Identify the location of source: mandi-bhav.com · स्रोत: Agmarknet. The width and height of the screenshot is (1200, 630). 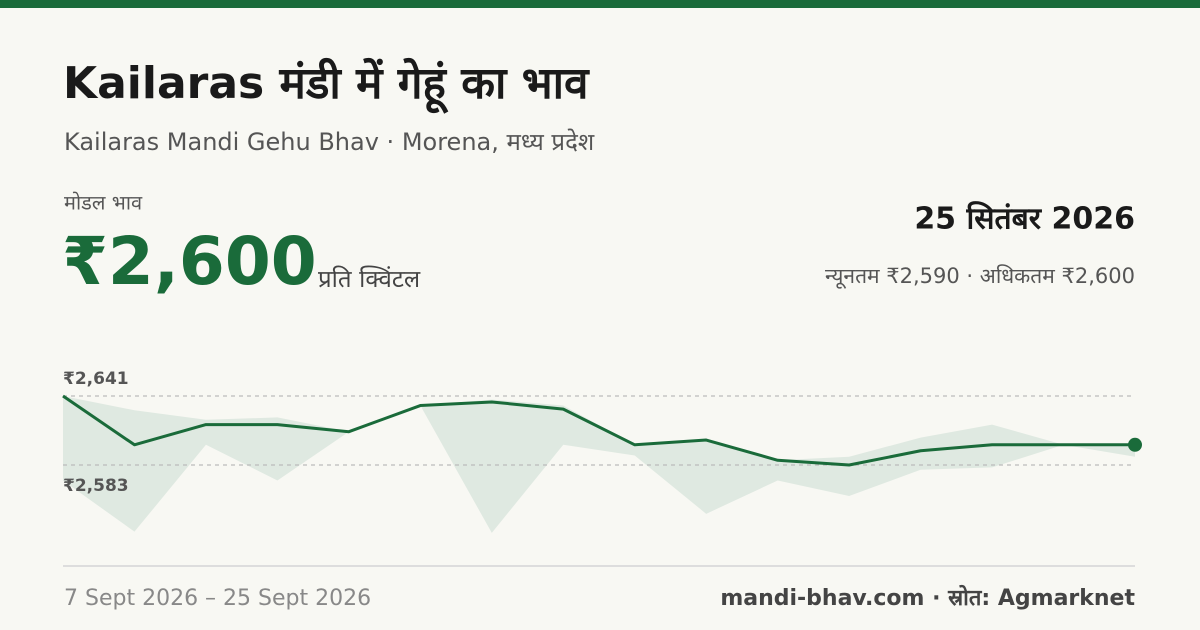
(927, 597).